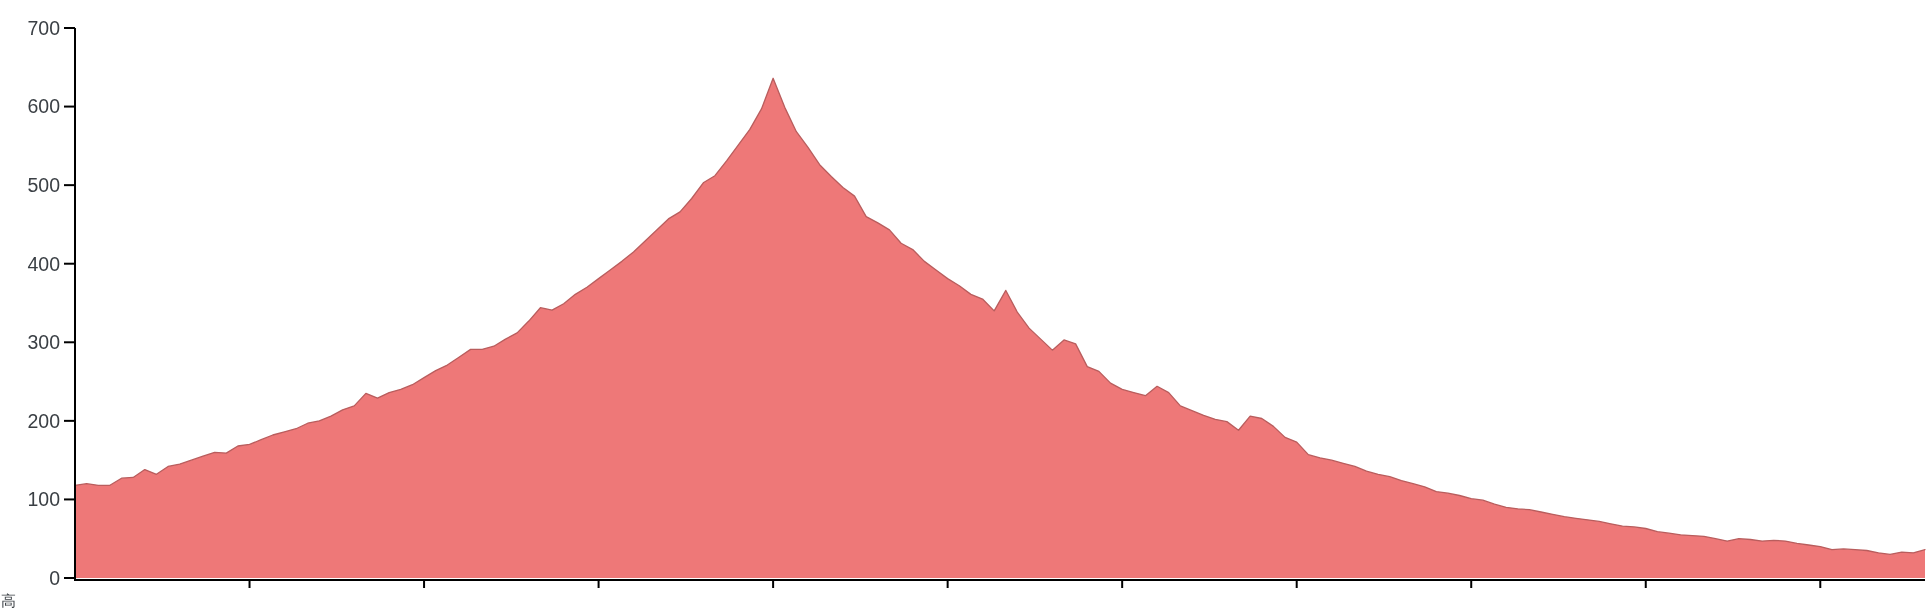 The width and height of the screenshot is (1926, 610). Describe the element at coordinates (44, 342) in the screenshot. I see `y-tick-label: 300` at that location.